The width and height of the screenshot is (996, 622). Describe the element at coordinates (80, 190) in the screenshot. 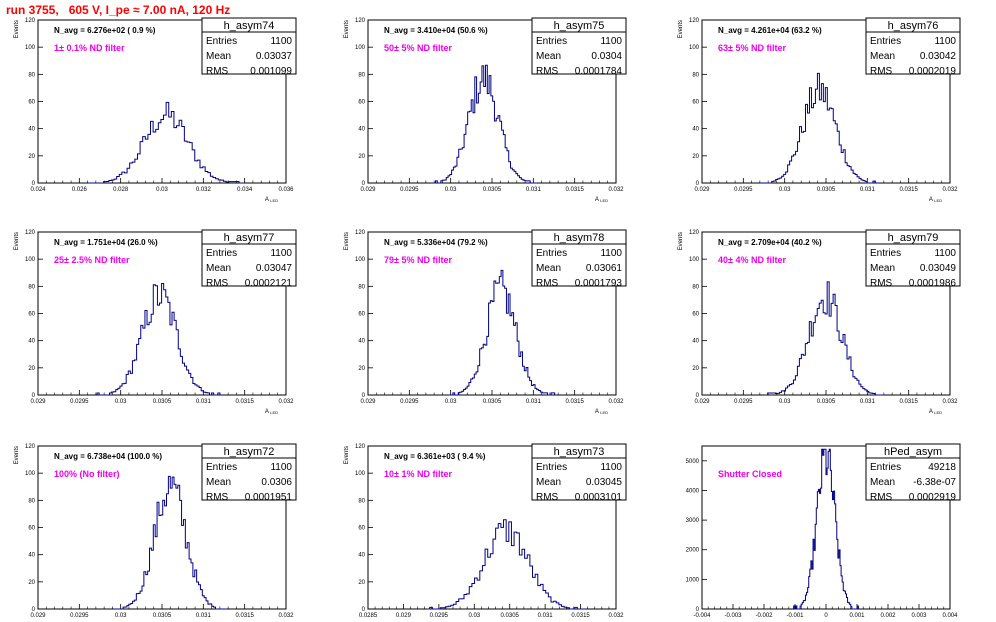

I see `x-tick-label: 0.026` at that location.